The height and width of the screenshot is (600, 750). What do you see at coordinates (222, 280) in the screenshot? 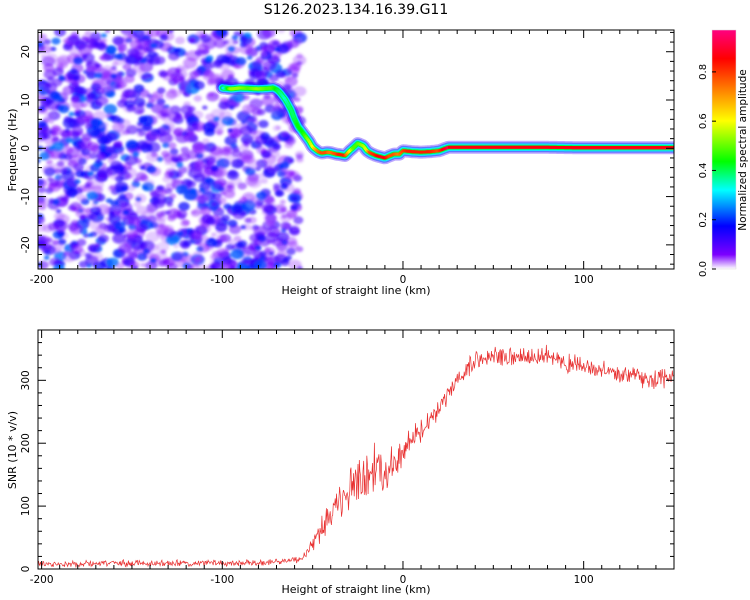
I see `x-tick-label: -100` at bounding box center [222, 280].